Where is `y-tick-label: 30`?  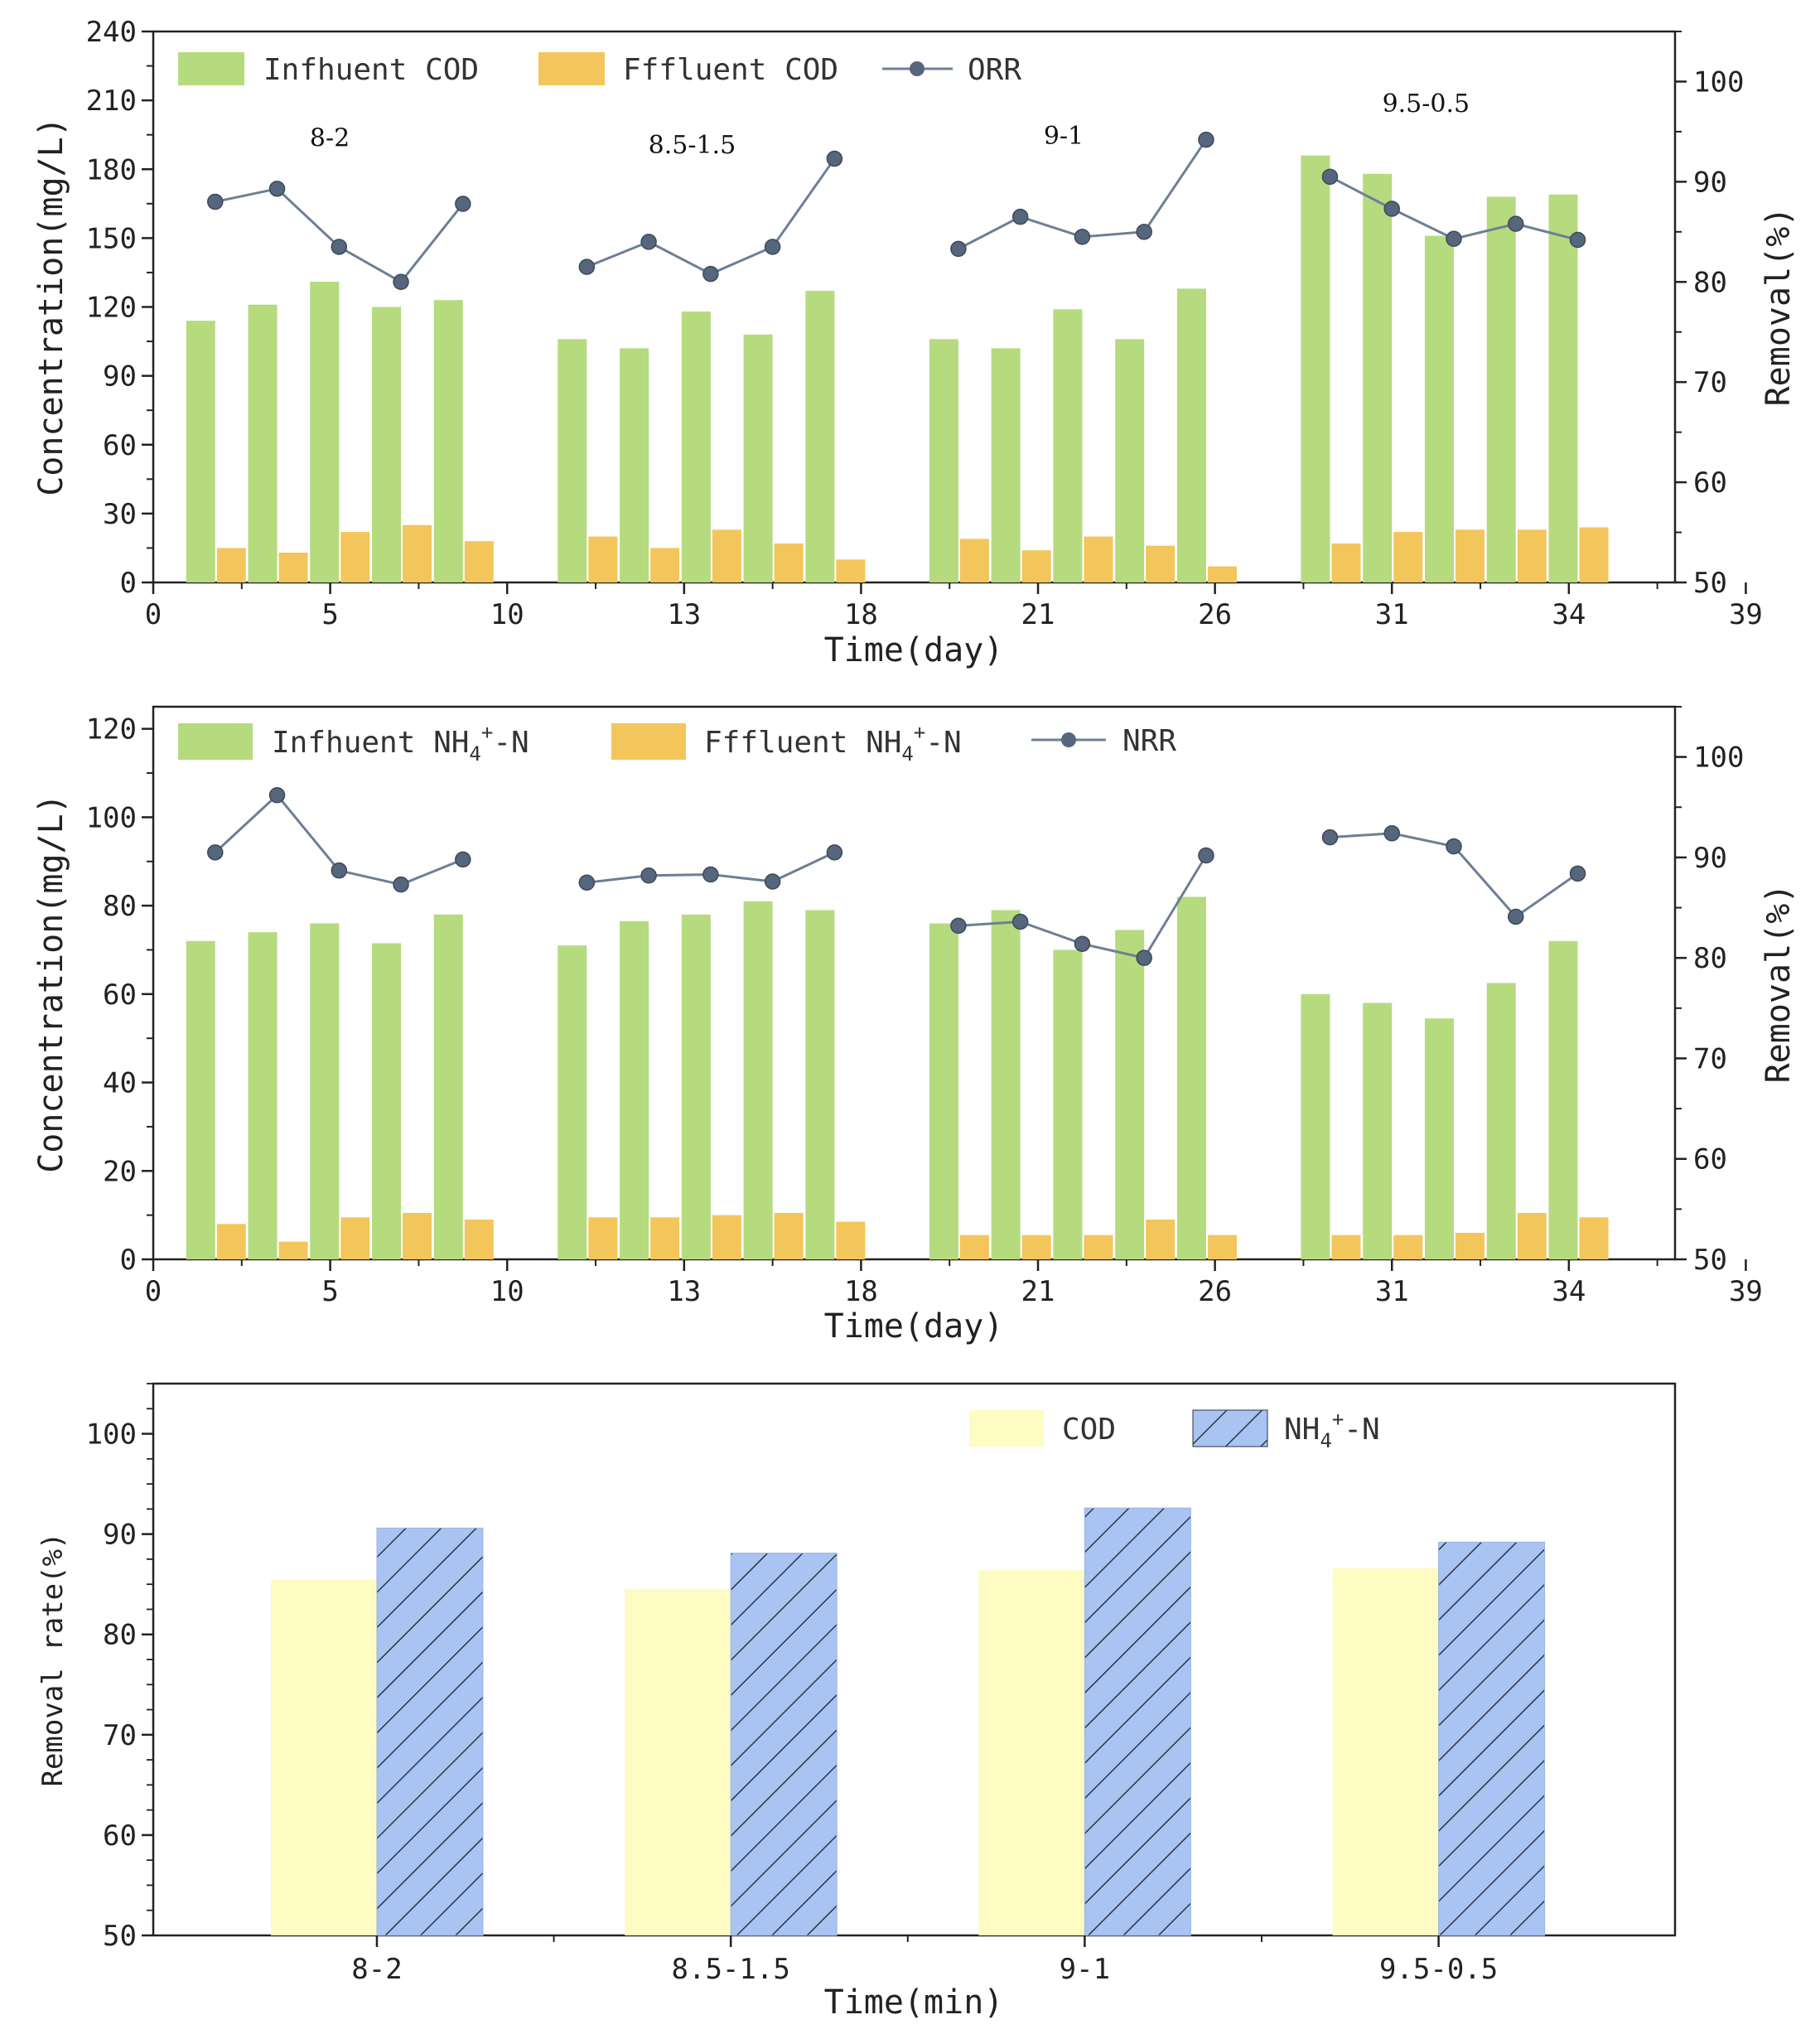 y-tick-label: 30 is located at coordinates (120, 514).